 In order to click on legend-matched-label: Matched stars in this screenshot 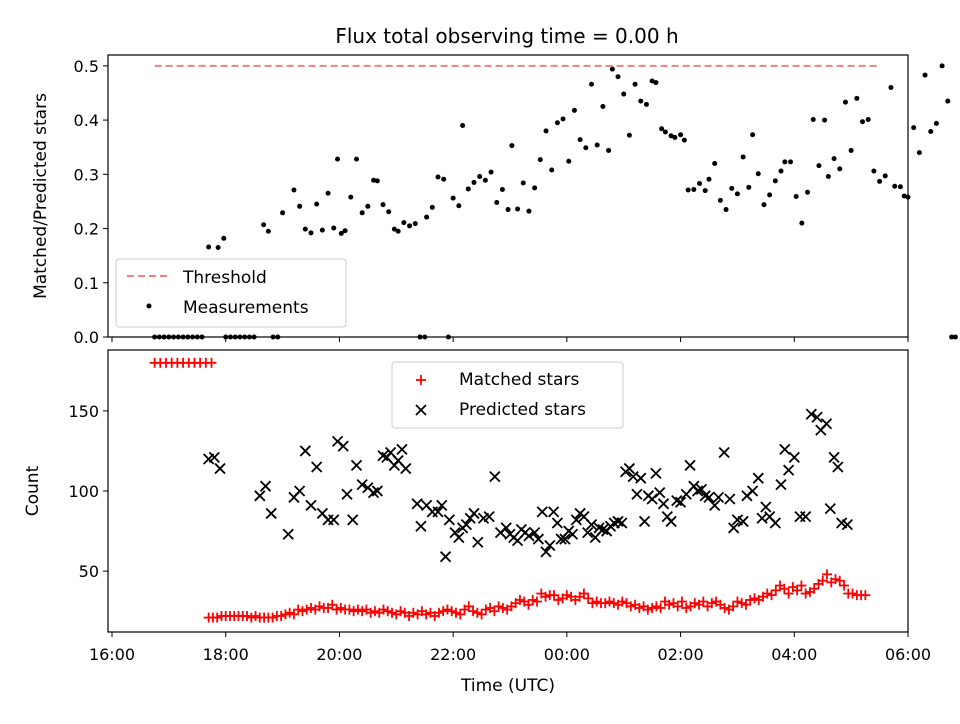, I will do `click(519, 380)`.